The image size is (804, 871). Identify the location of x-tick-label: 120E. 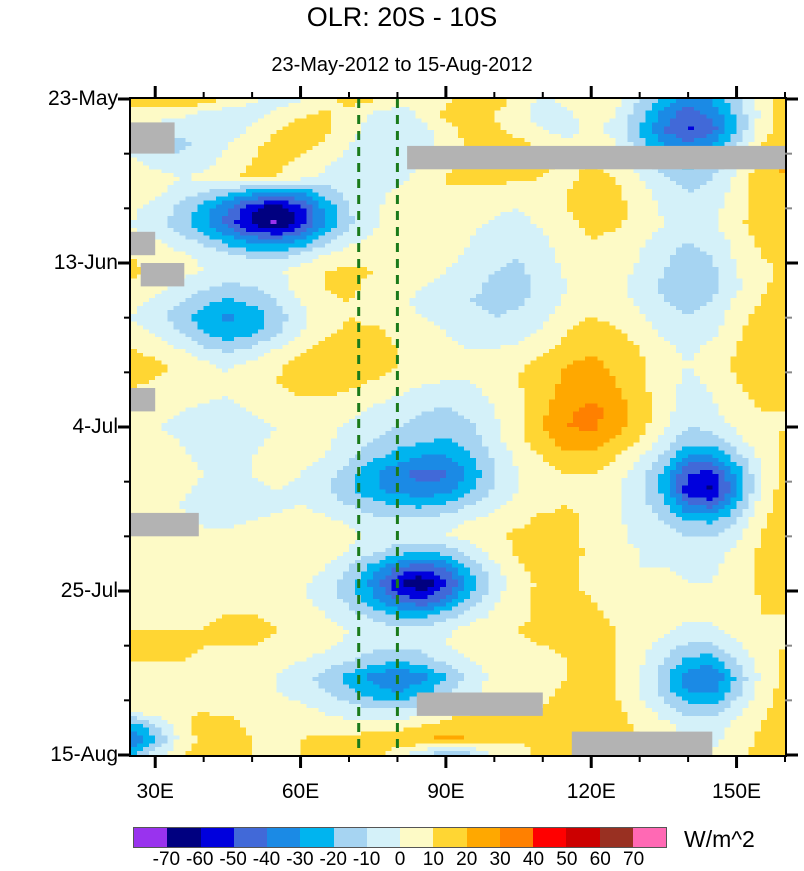
(591, 791).